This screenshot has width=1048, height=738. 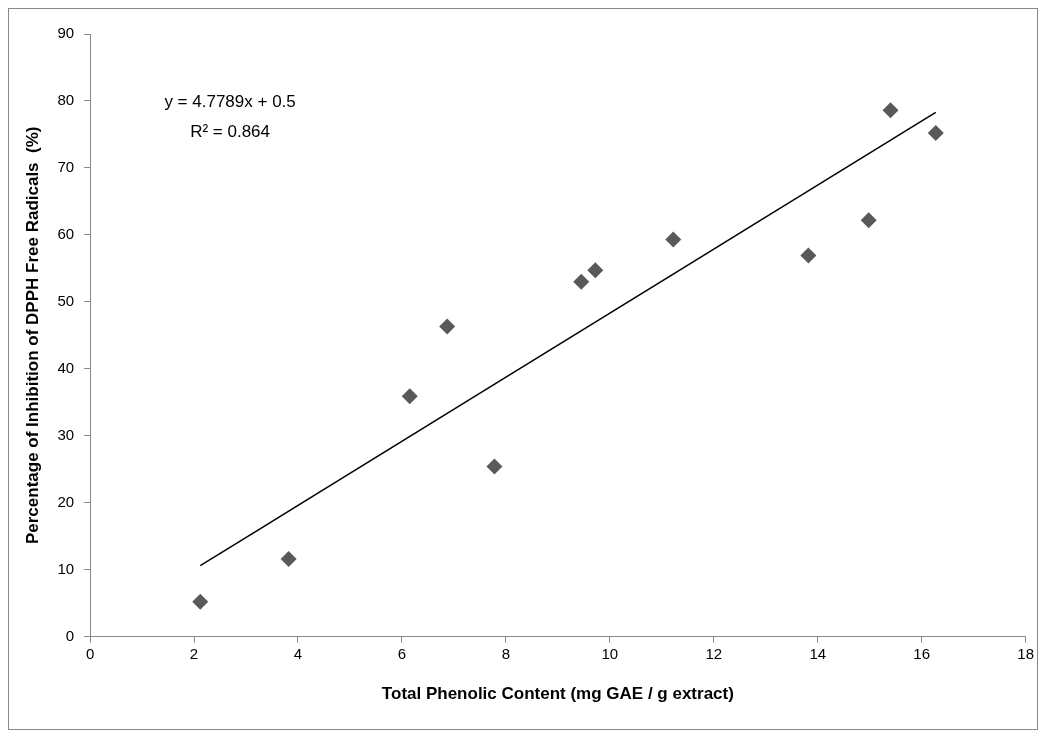 I want to click on annotation: R² = 0.864, so click(x=230, y=131).